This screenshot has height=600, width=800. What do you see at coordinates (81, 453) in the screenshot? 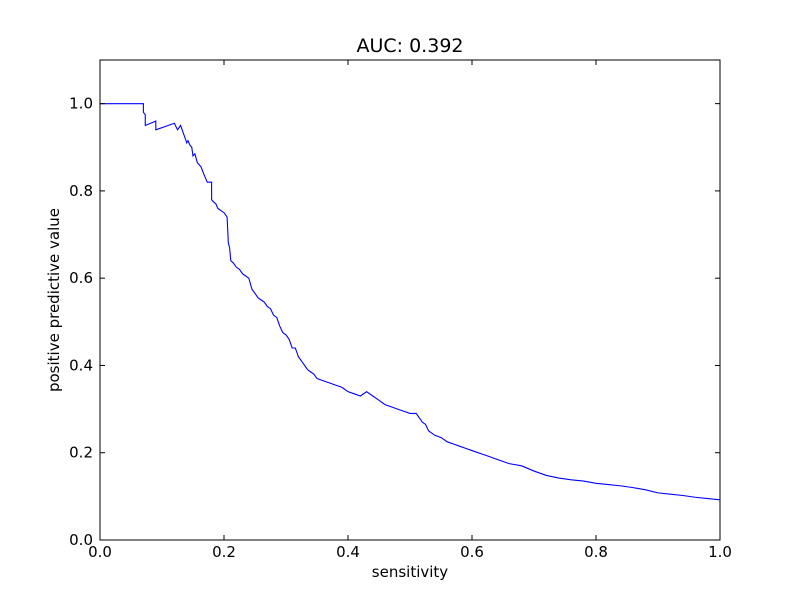
I see `y-tick-label: 0.2` at bounding box center [81, 453].